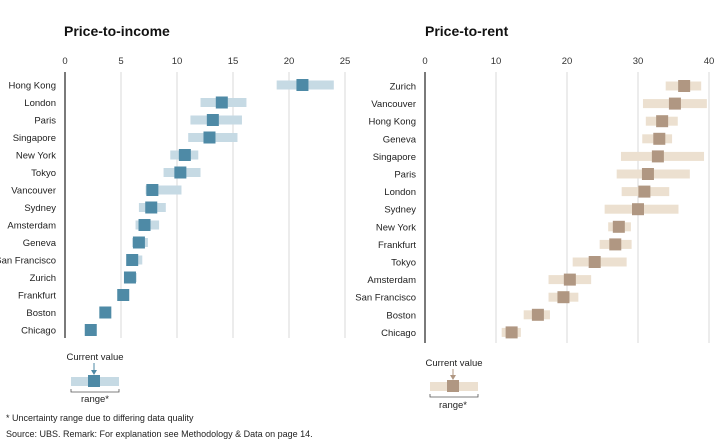  I want to click on price-to-rent-legend: Current value range*, so click(453, 384).